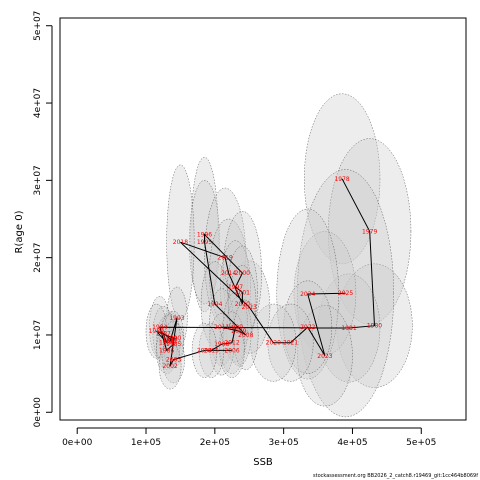  I want to click on confidence-ellipse-1993, so click(177, 318).